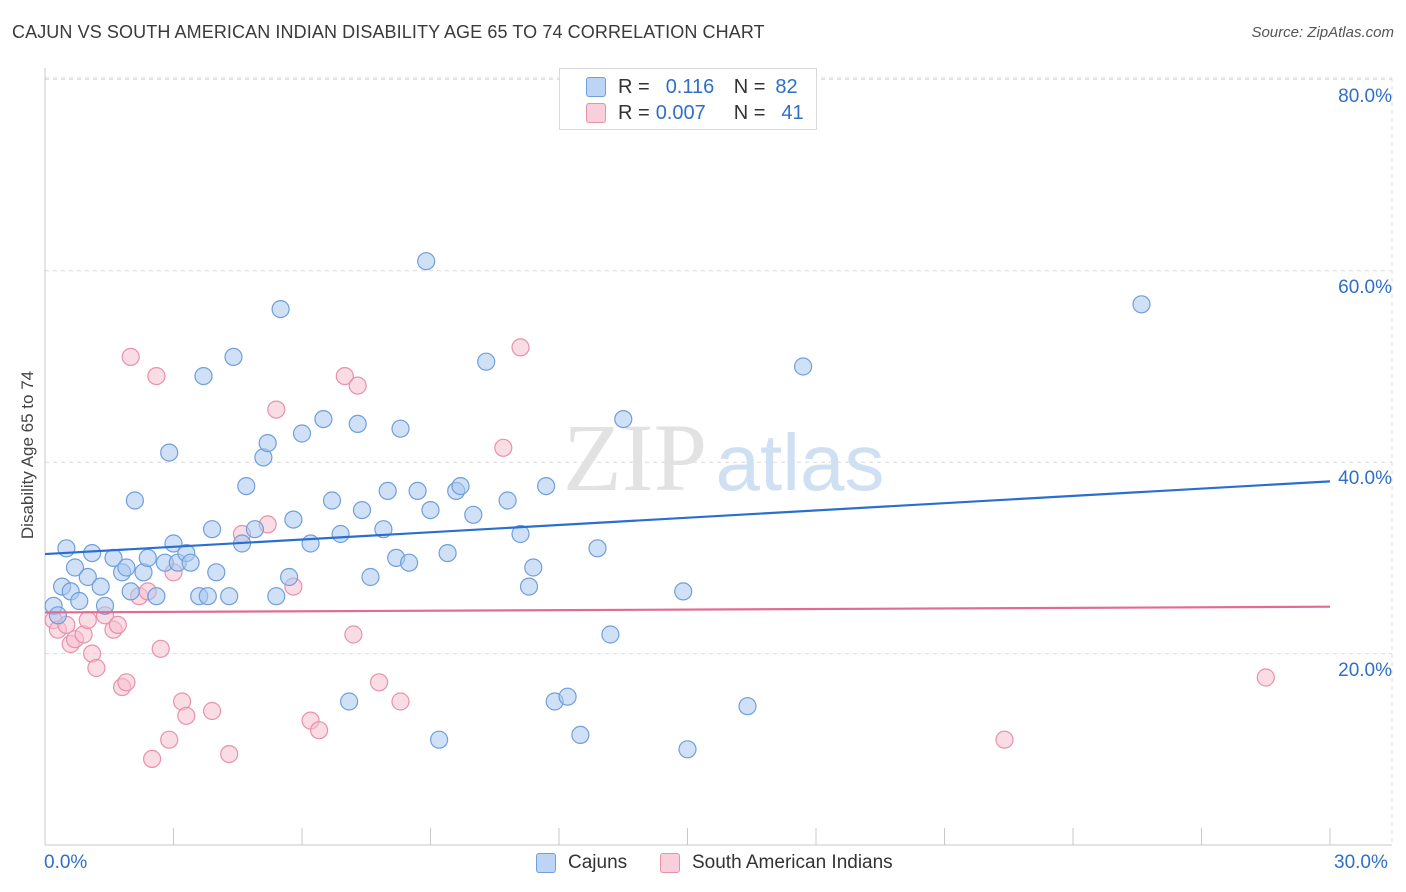 The height and width of the screenshot is (892, 1406). I want to click on legend-item-cajuns: Cajuns, so click(581, 863).